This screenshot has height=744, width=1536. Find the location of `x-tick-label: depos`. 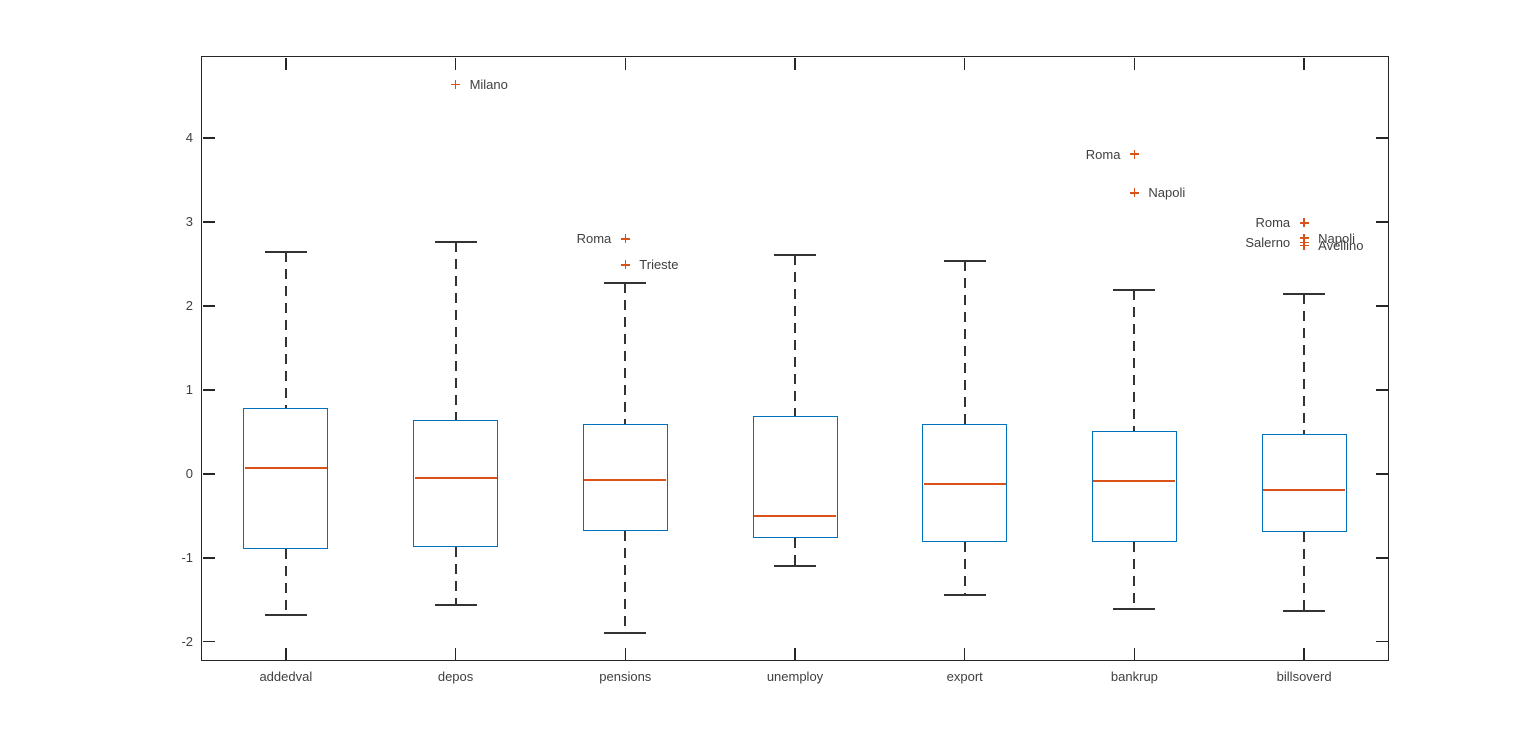

x-tick-label: depos is located at coordinates (455, 676).